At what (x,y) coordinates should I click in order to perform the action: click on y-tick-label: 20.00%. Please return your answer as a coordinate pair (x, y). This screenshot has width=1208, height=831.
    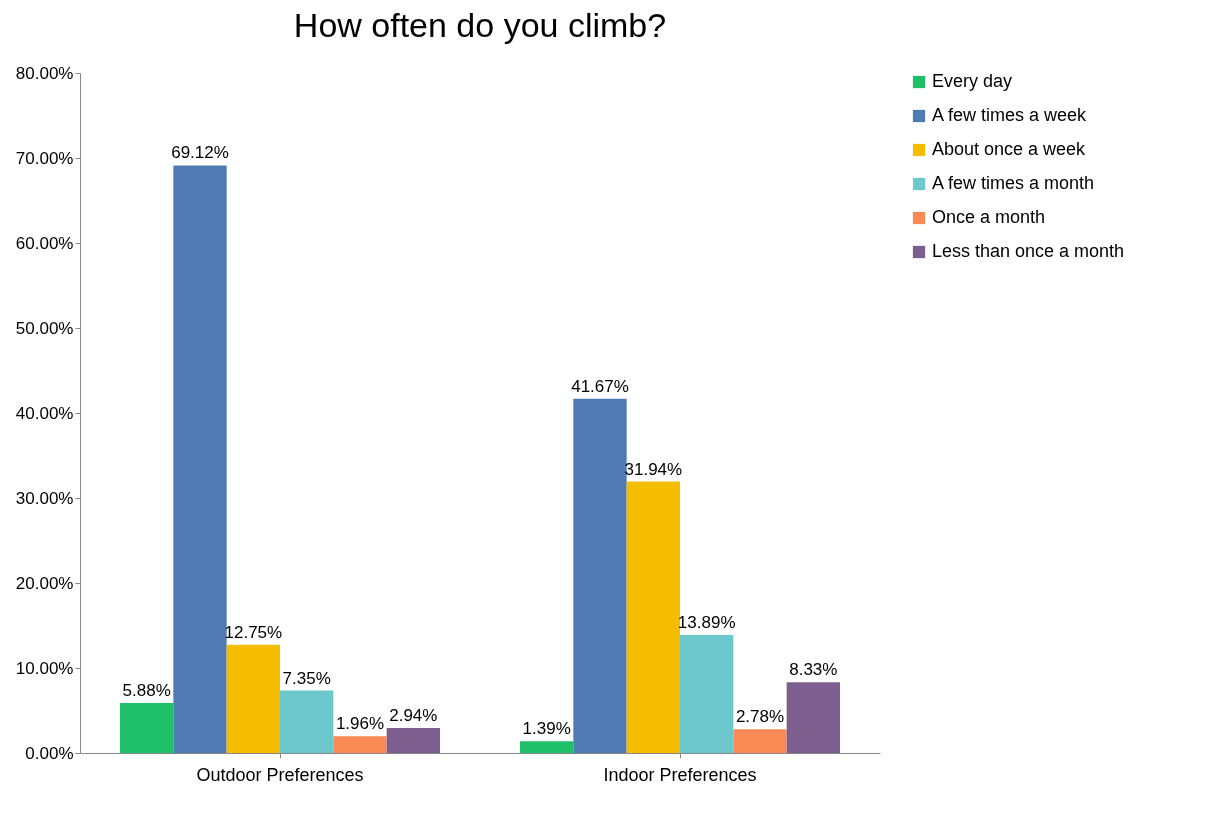
    Looking at the image, I should click on (44, 583).